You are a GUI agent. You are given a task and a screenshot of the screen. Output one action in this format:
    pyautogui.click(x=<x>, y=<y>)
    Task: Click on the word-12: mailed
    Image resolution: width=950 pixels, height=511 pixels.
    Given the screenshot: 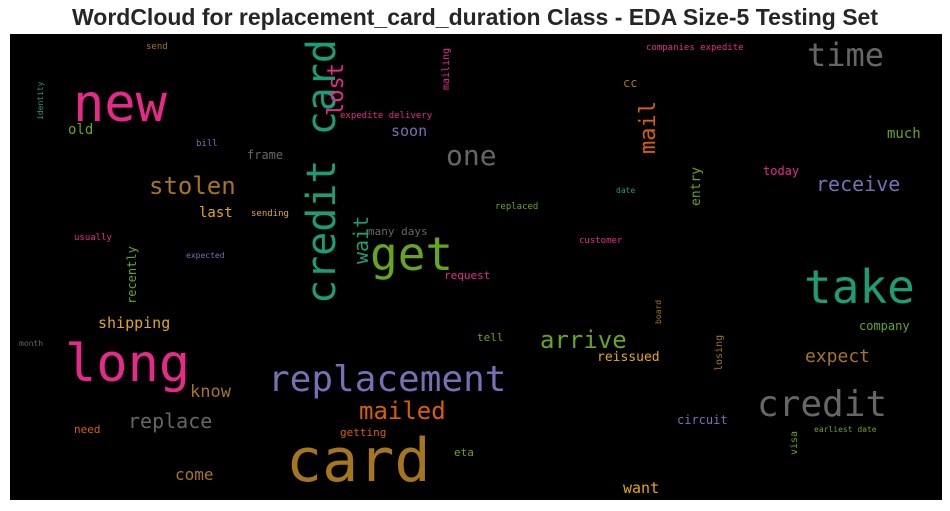 What is the action you would take?
    pyautogui.click(x=402, y=411)
    